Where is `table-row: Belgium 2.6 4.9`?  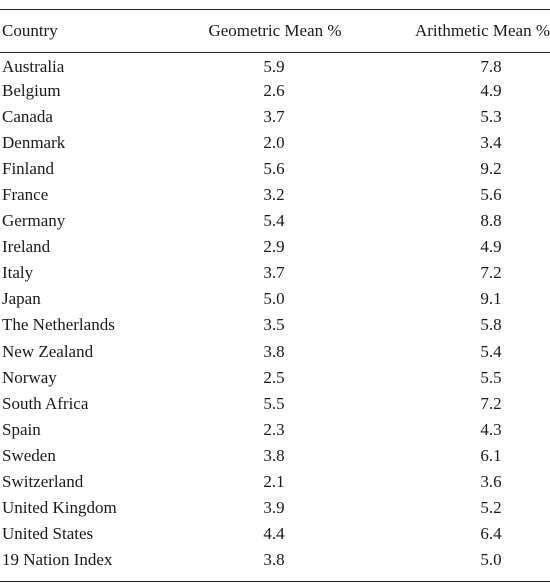
table-row: Belgium 2.6 4.9 is located at coordinates (275, 90).